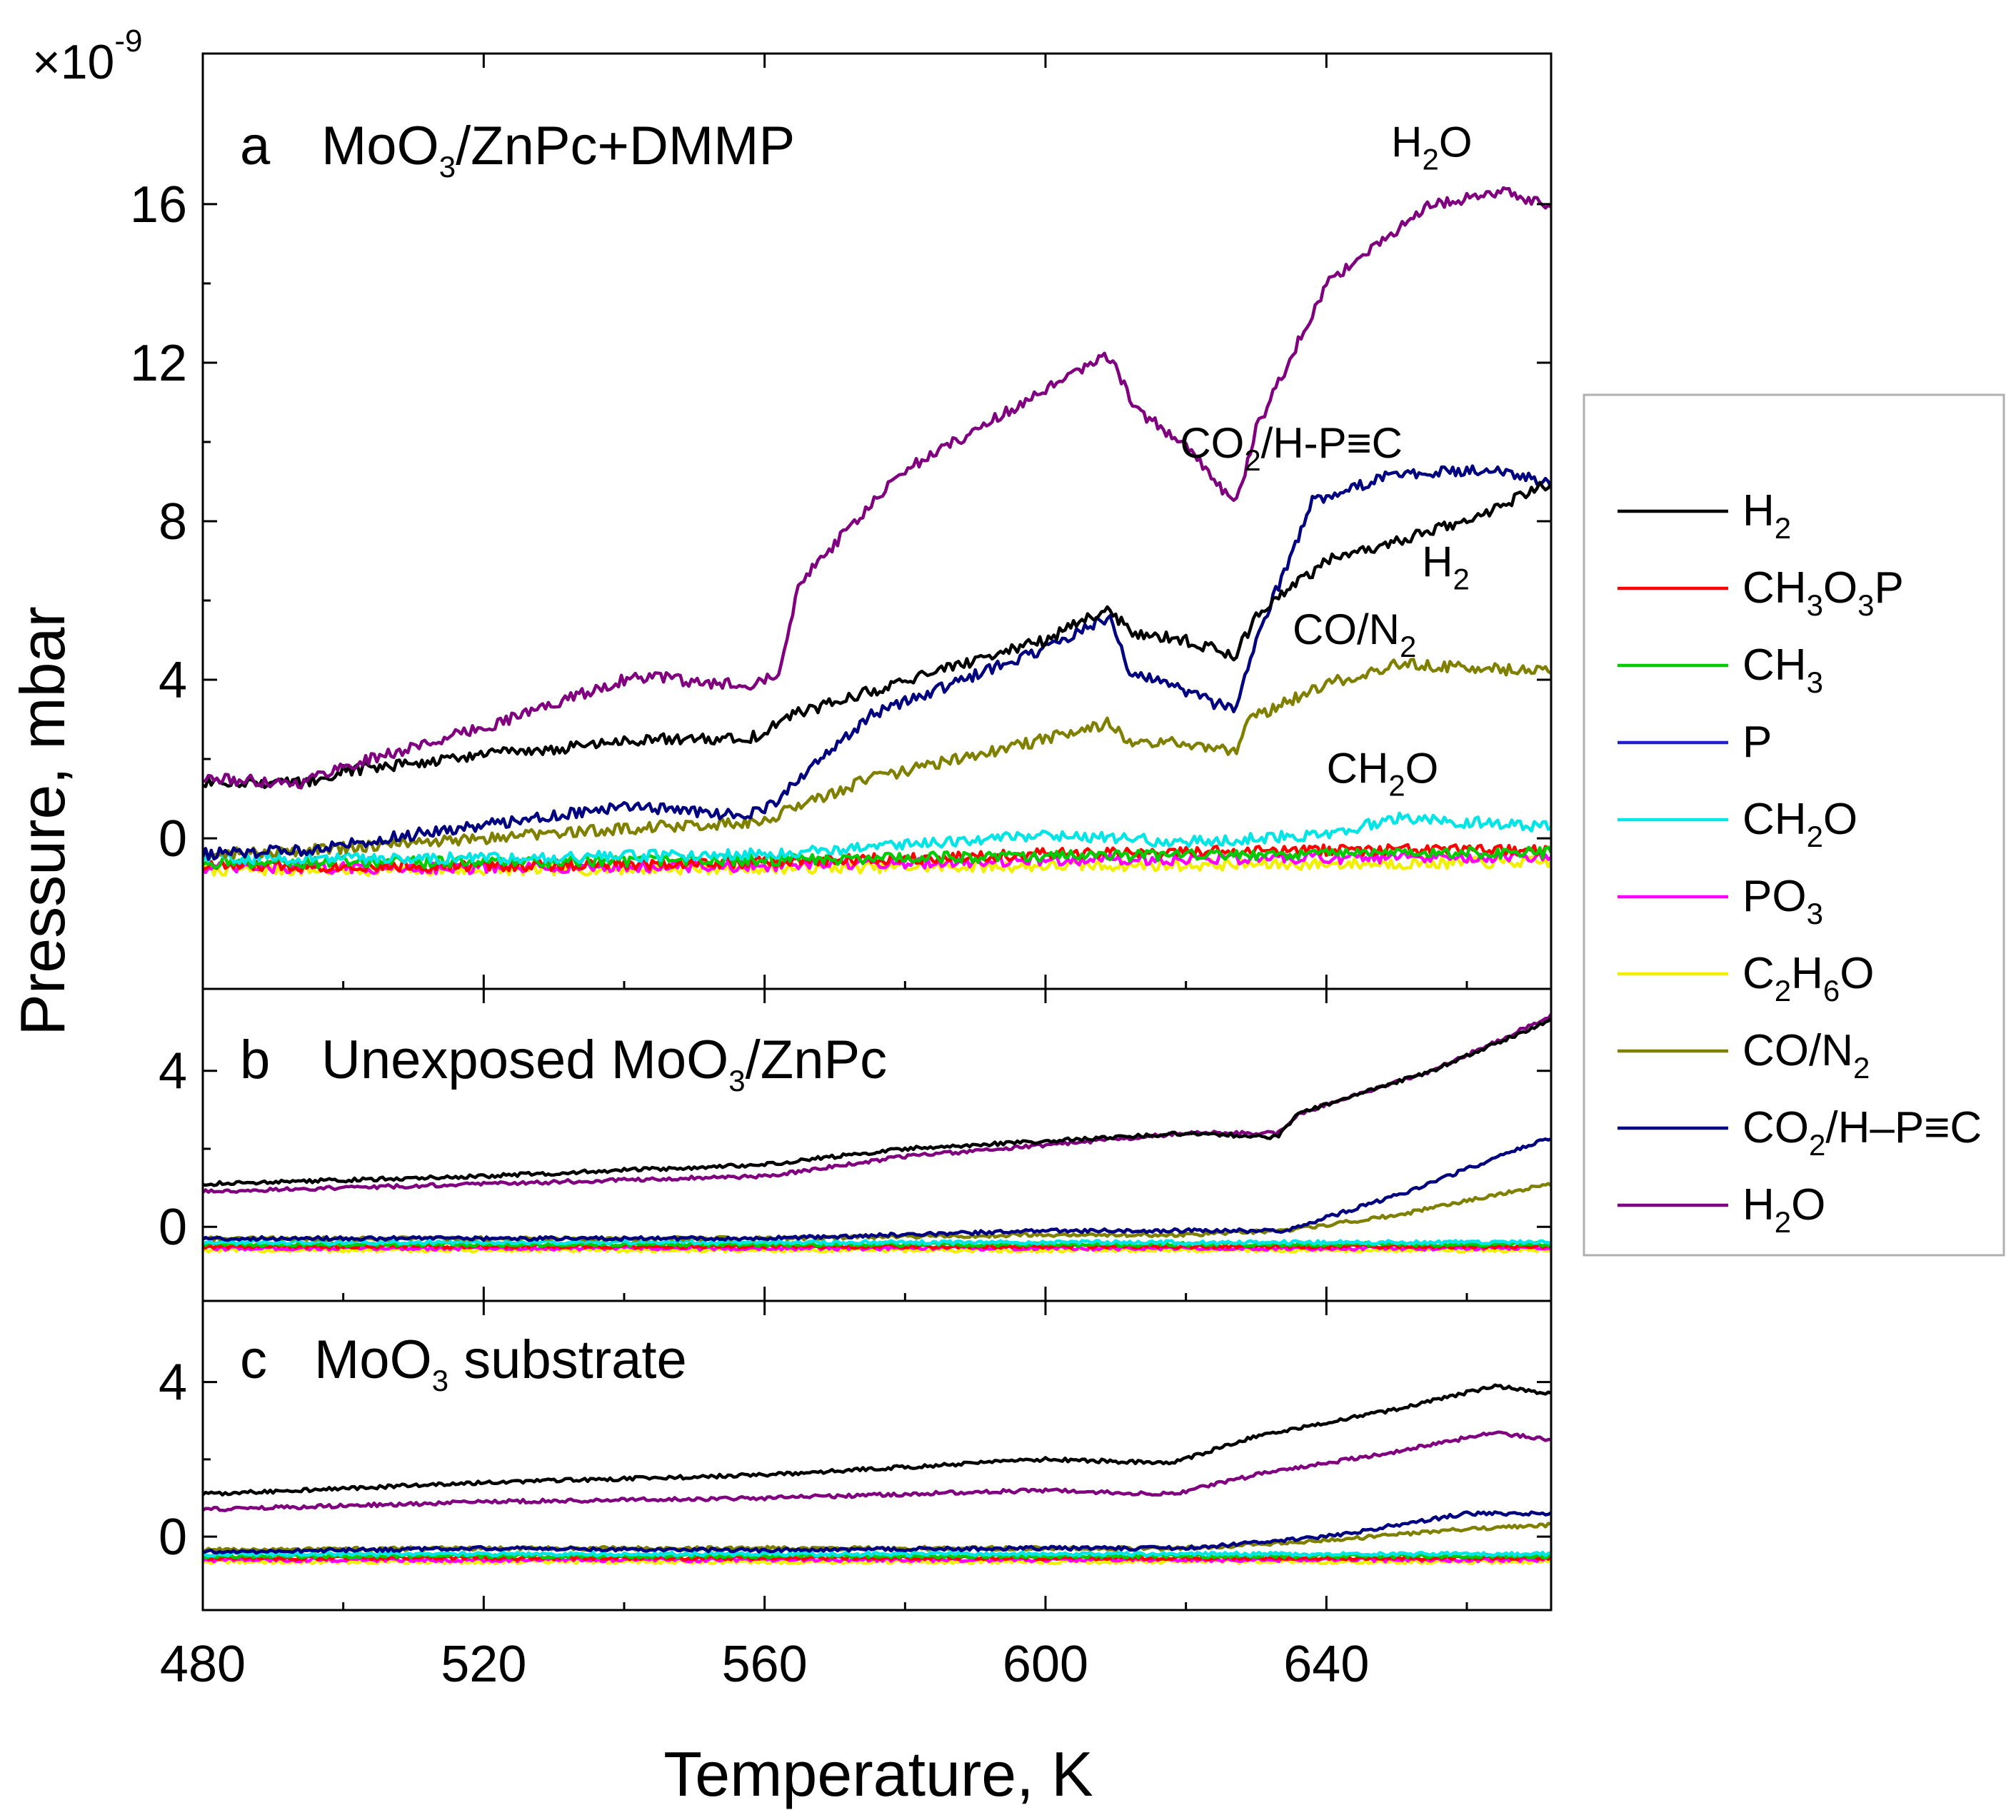 This screenshot has width=2016, height=1820. I want to click on panel-b-series, so click(877, 1133).